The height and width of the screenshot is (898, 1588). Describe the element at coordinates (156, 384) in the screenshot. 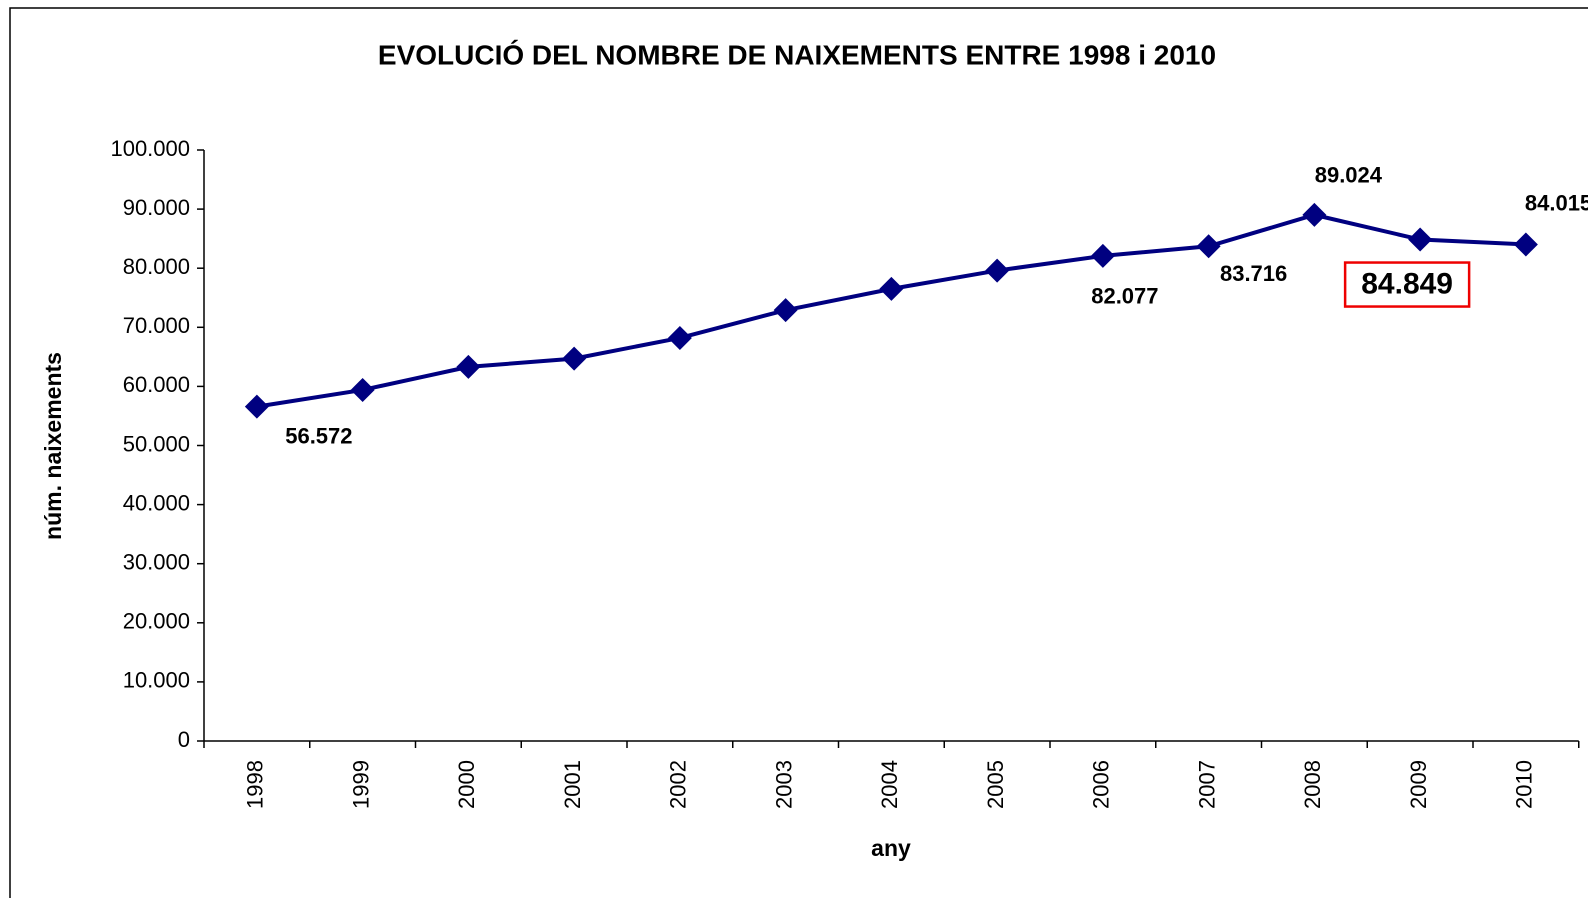

I see `y-tick-label: 60.000` at that location.